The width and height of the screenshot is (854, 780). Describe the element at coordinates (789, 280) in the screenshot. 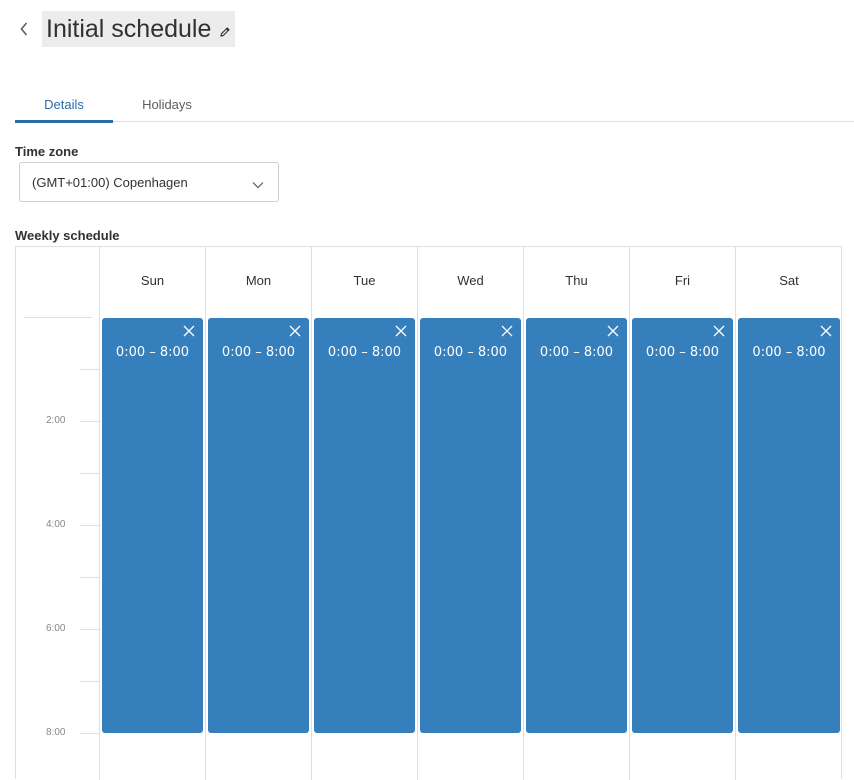

I see `day-header: Sat` at that location.